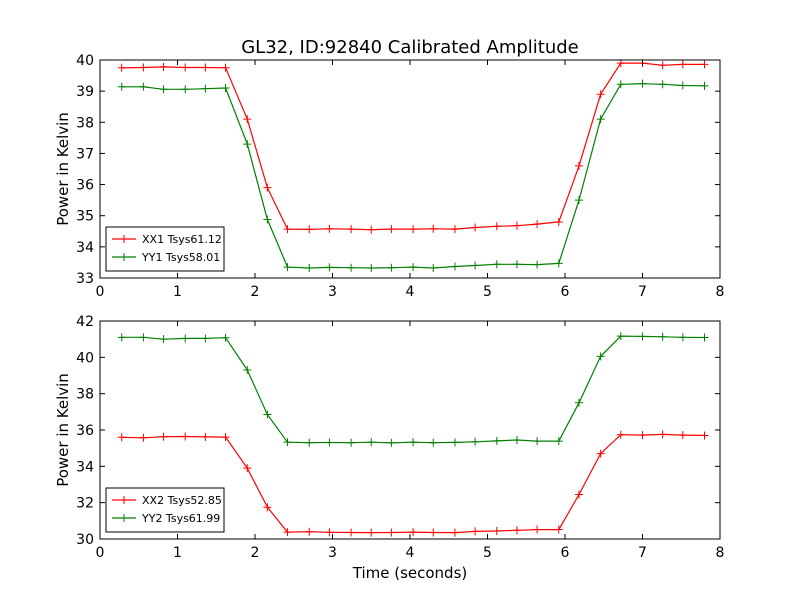 The width and height of the screenshot is (800, 600). Describe the element at coordinates (85, 92) in the screenshot. I see `top-y-tick-label: 39` at that location.